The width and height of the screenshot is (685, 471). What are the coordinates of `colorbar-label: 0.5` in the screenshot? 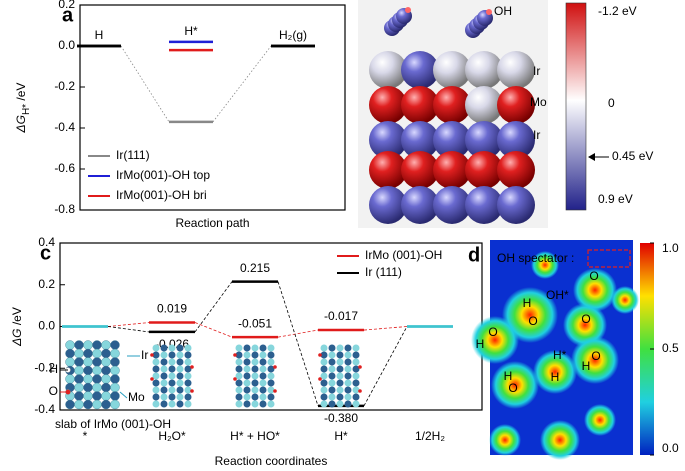 It's located at (670, 348).